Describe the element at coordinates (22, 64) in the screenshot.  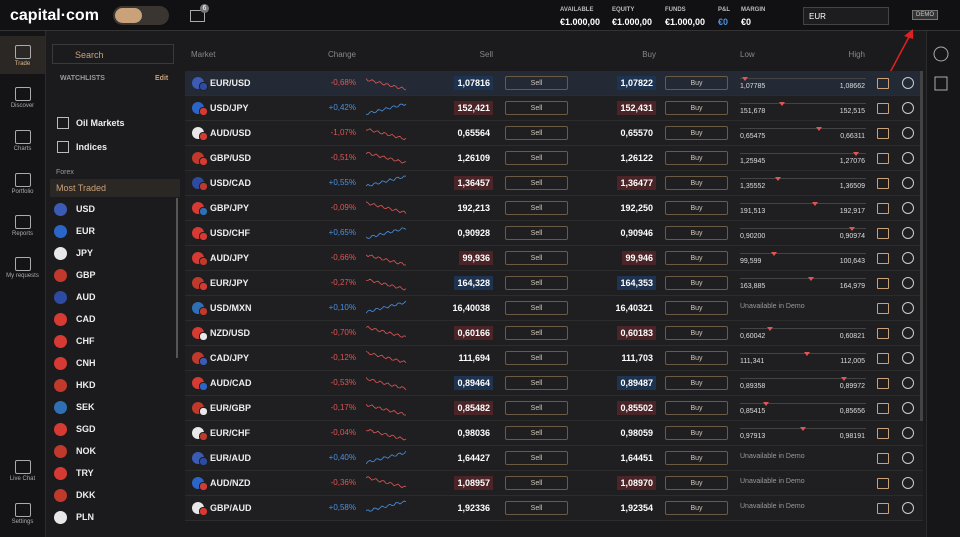
I see `nav-label: Trade` at that location.